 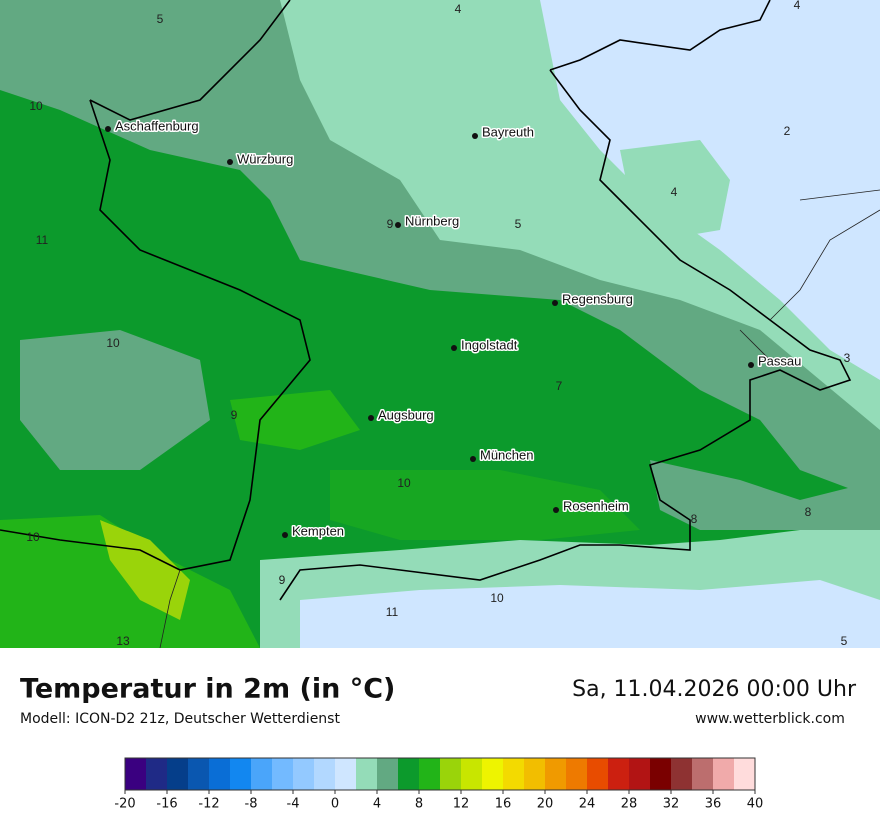 I want to click on date: Sa, 11.04.2026 00:00 Uhr, so click(x=714, y=689).